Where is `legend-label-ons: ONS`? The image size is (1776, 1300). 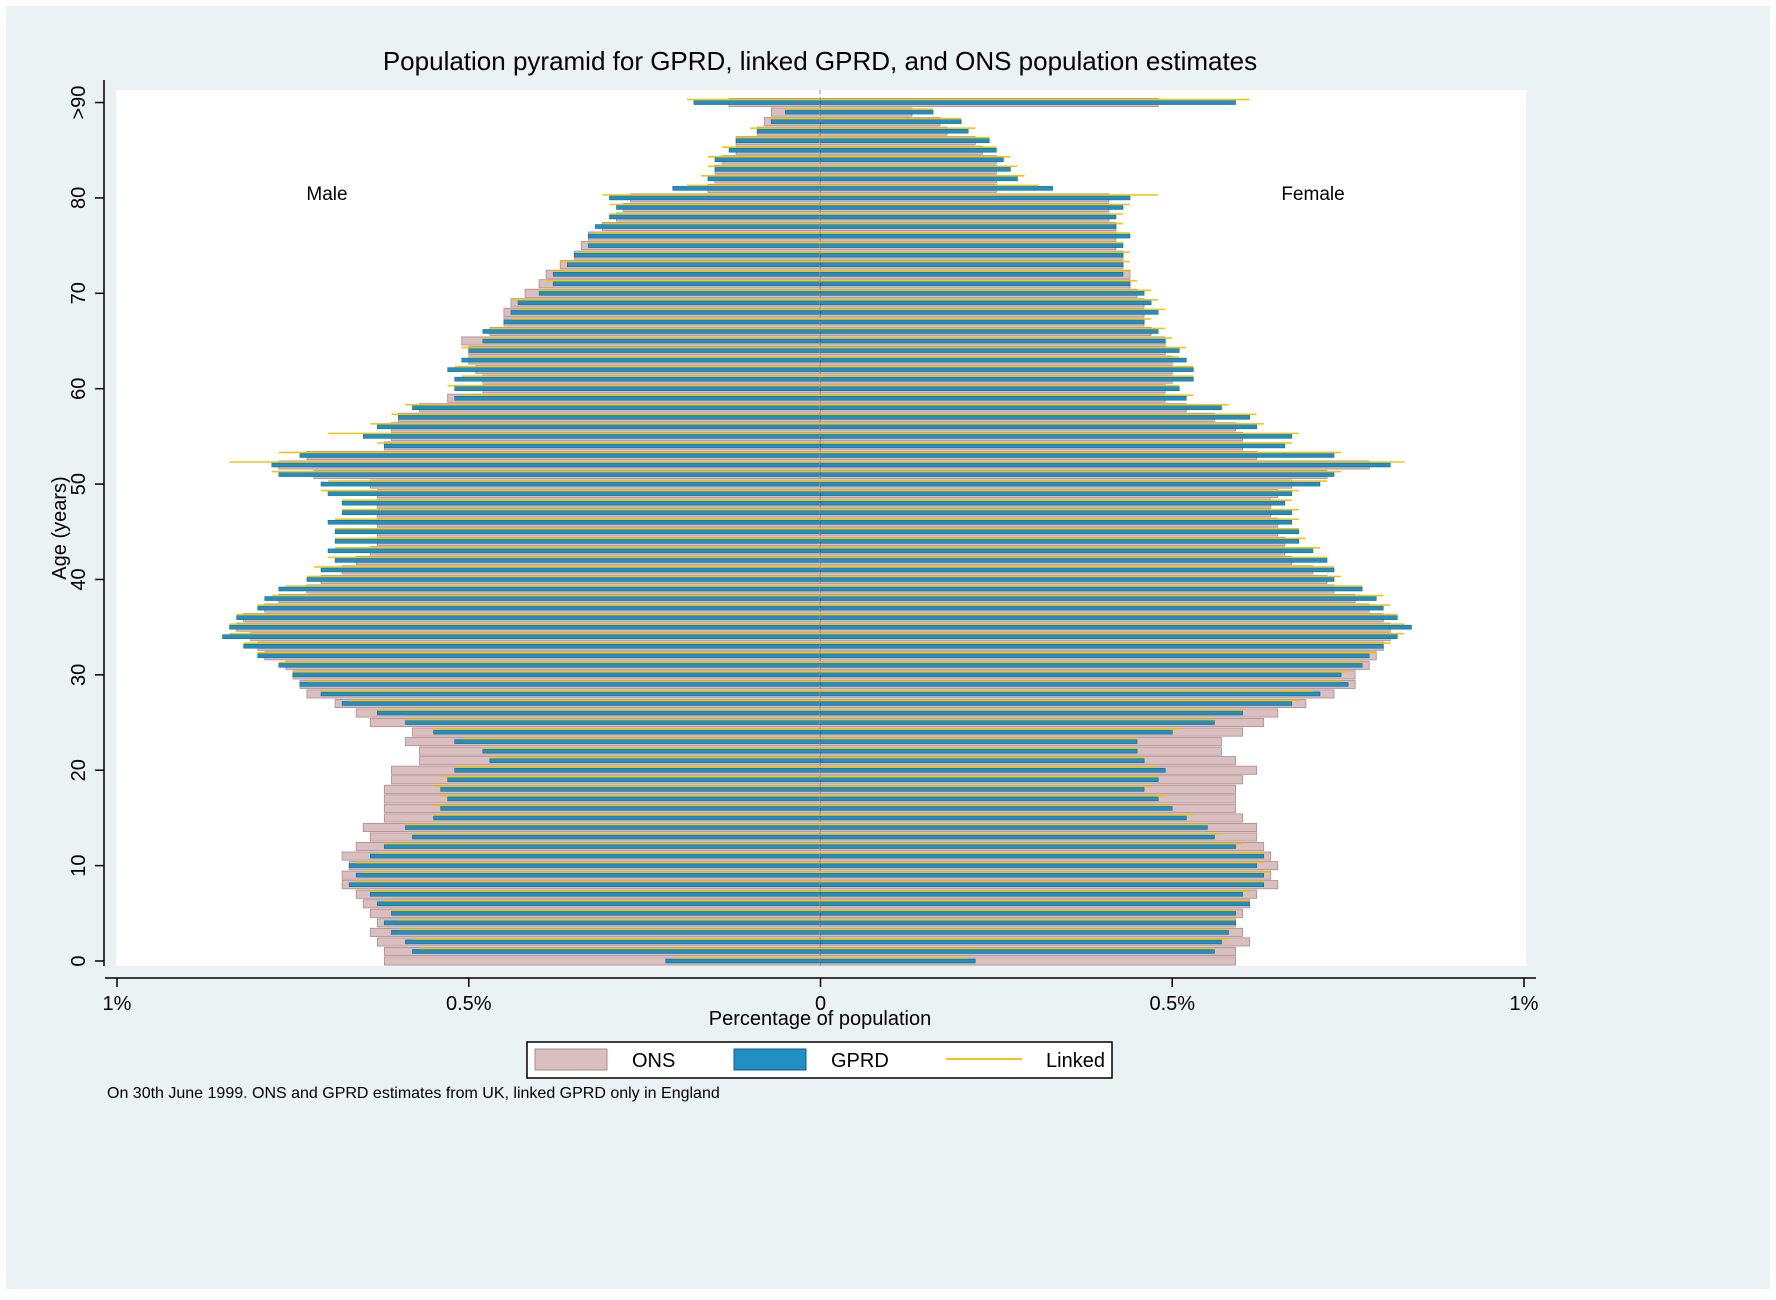
legend-label-ons: ONS is located at coordinates (653, 1061).